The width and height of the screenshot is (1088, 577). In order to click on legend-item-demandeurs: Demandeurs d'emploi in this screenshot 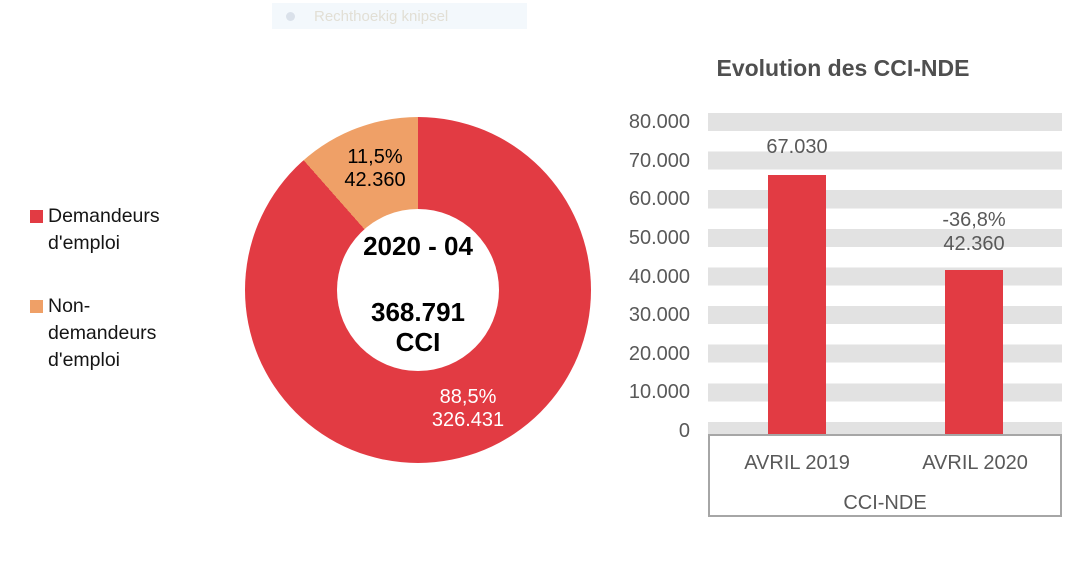, I will do `click(120, 230)`.